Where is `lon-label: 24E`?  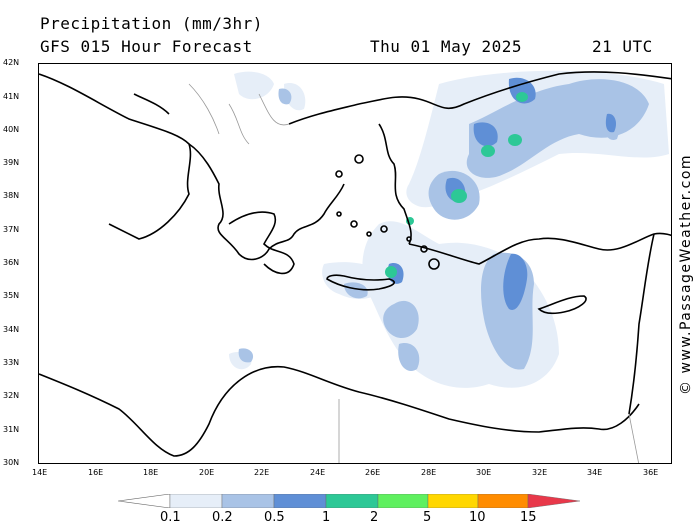
lon-label: 24E is located at coordinates (318, 472).